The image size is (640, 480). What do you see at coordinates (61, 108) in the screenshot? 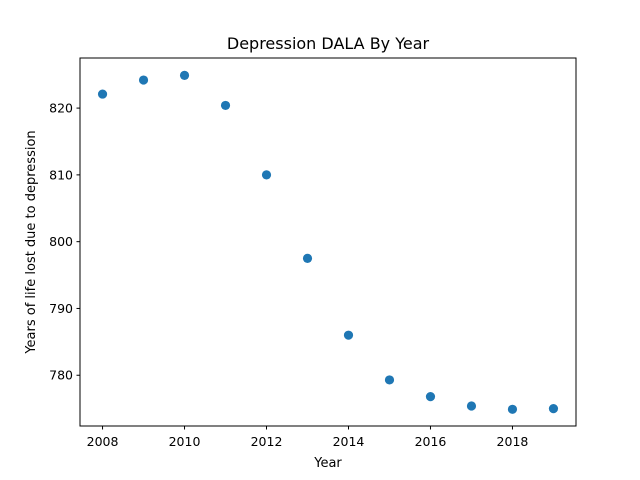
I see `y-tick-label: 820` at bounding box center [61, 108].